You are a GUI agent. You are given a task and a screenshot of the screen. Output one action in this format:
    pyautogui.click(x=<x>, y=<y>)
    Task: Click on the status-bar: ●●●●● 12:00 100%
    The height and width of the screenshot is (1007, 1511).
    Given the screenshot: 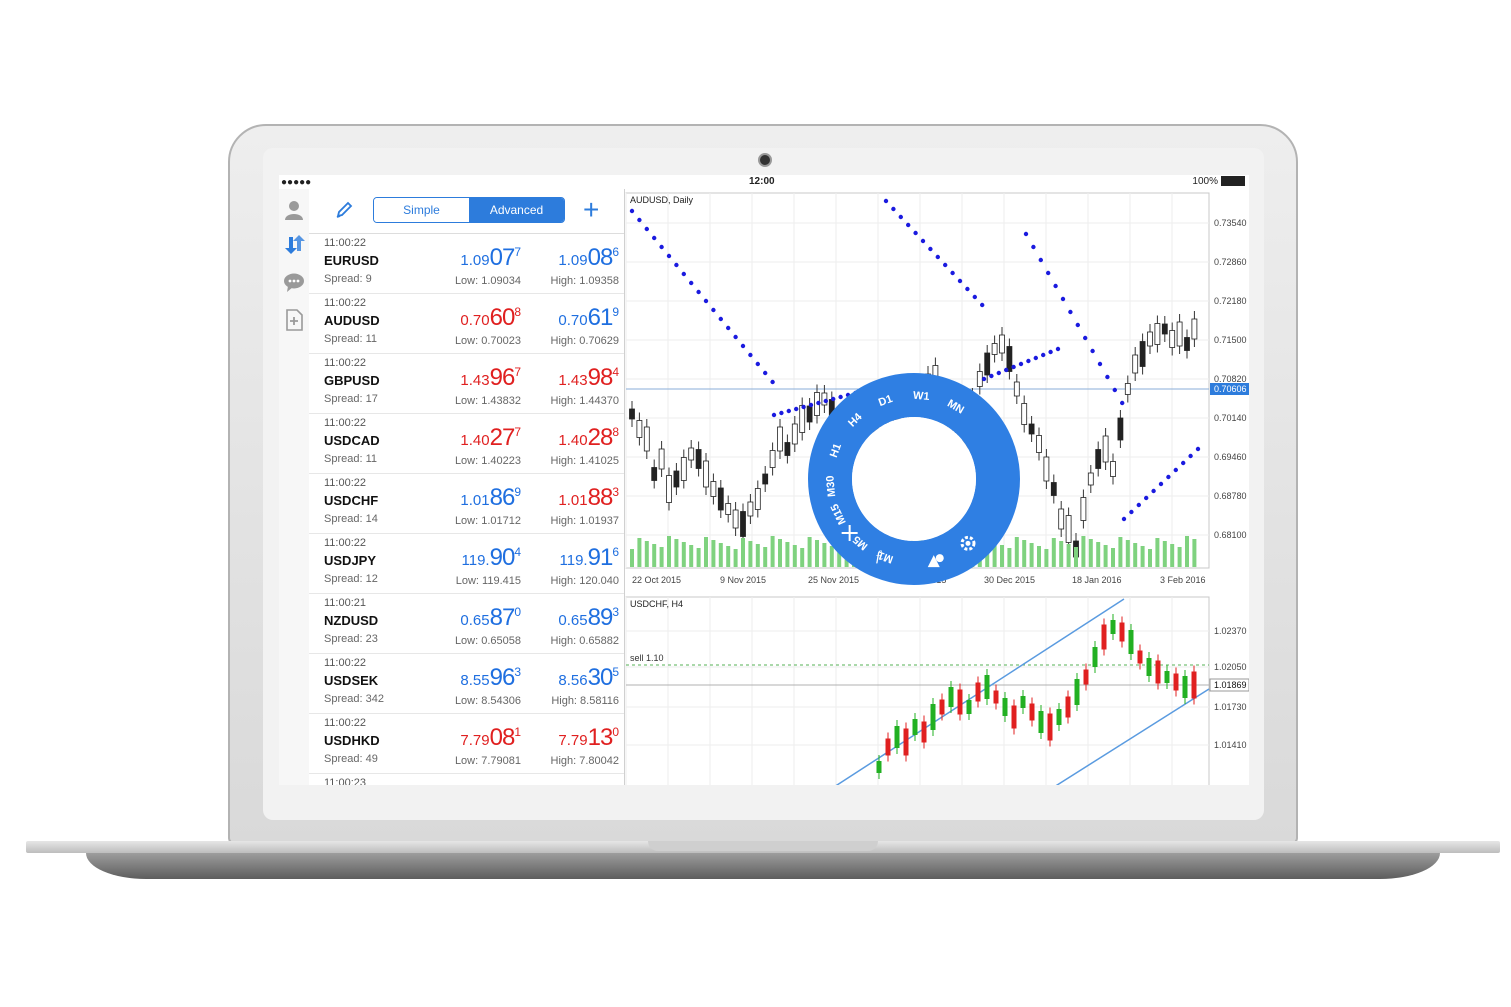 What is the action you would take?
    pyautogui.click(x=764, y=182)
    